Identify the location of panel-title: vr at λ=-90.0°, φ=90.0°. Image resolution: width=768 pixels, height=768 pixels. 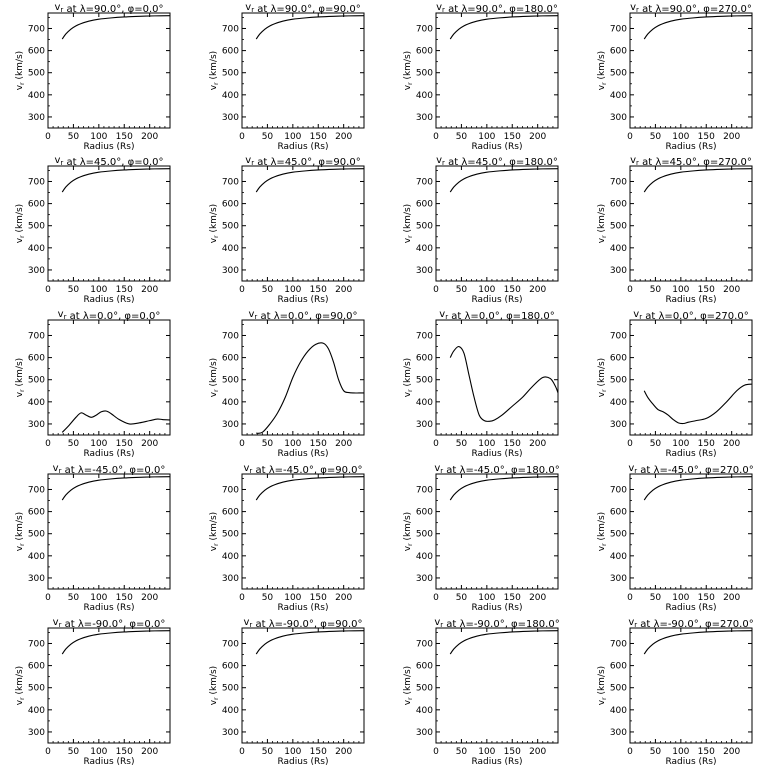
(303, 623).